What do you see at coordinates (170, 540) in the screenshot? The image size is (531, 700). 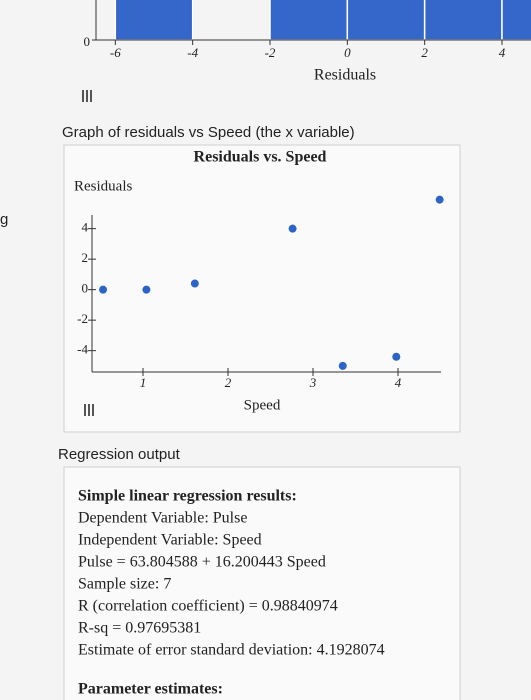 I see `output-line: Independent Variable: Speed` at bounding box center [170, 540].